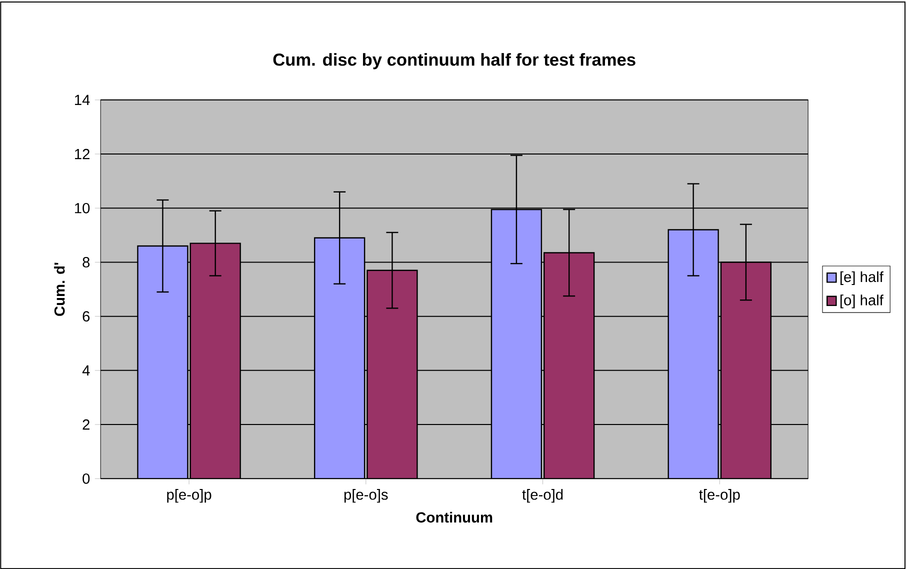 Image resolution: width=907 pixels, height=569 pixels. What do you see at coordinates (189, 495) in the screenshot?
I see `x-tick-label: p[e-o]p` at bounding box center [189, 495].